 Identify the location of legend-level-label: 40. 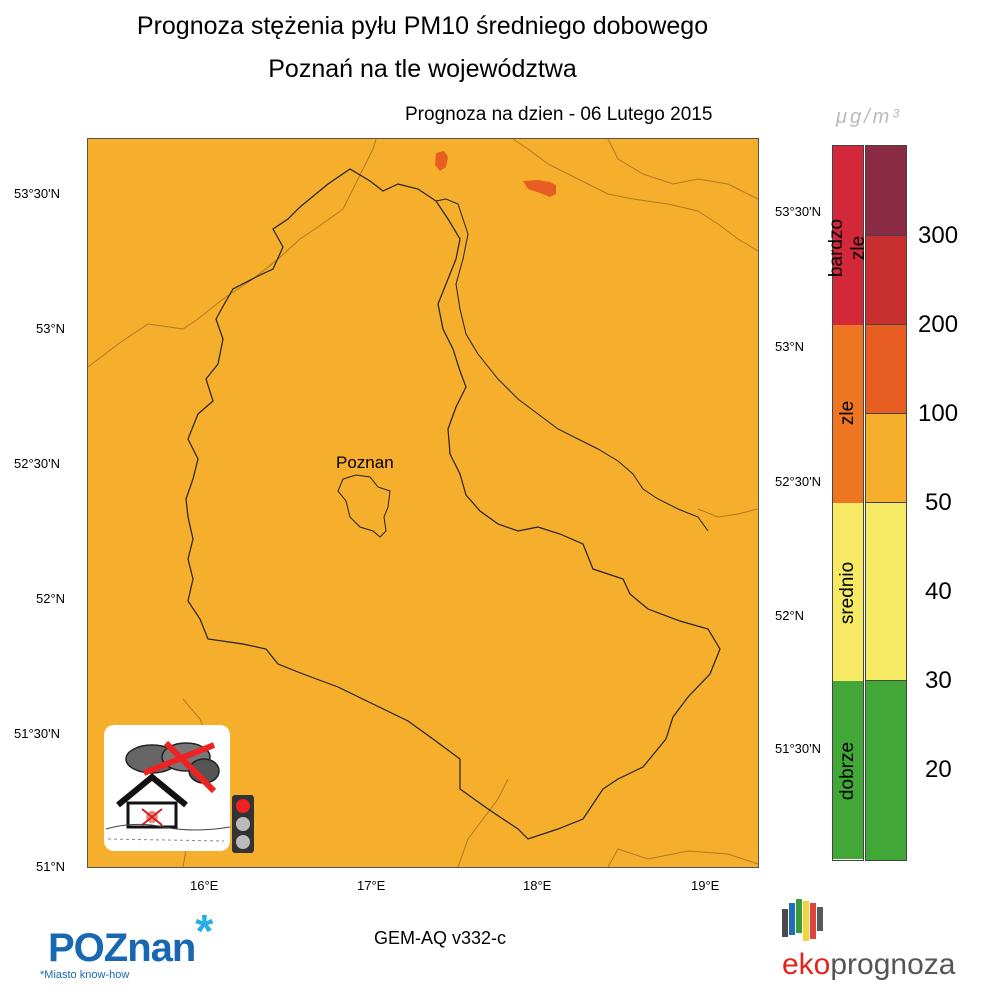
(938, 591).